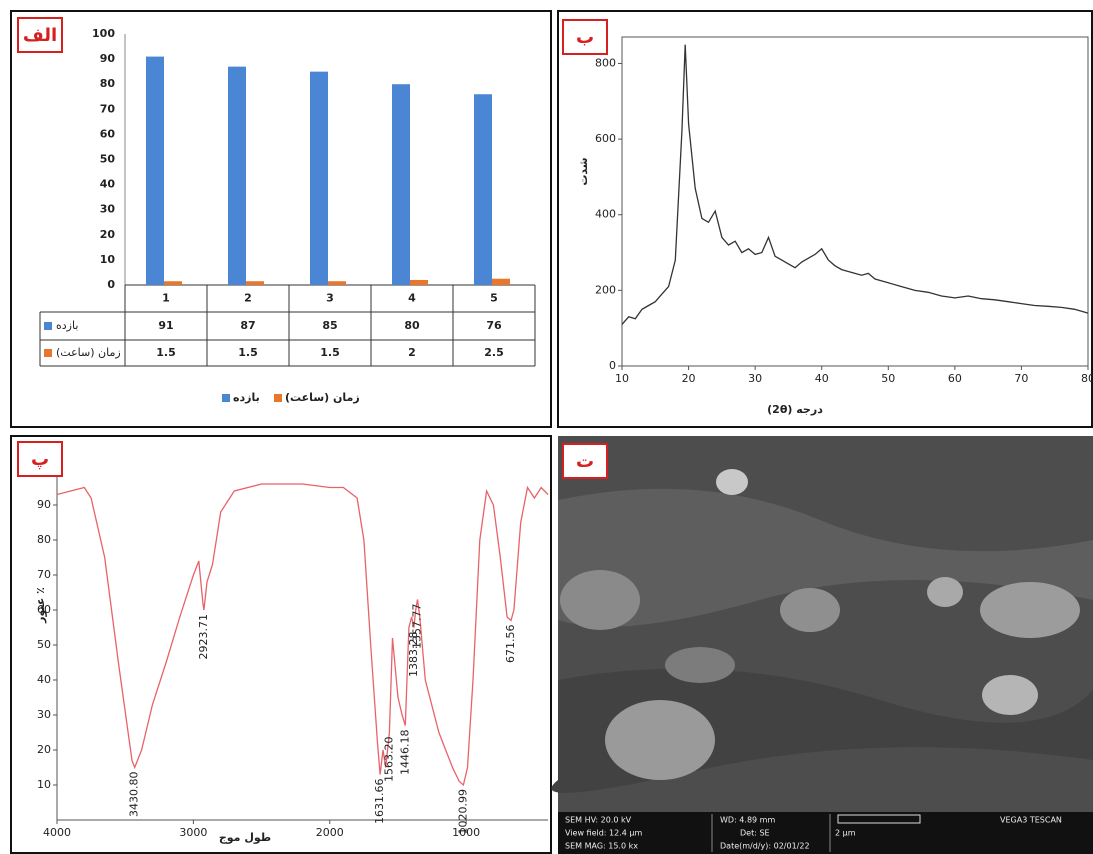  What do you see at coordinates (1087, 378) in the screenshot?
I see `x-tick-label: 80` at bounding box center [1087, 378].